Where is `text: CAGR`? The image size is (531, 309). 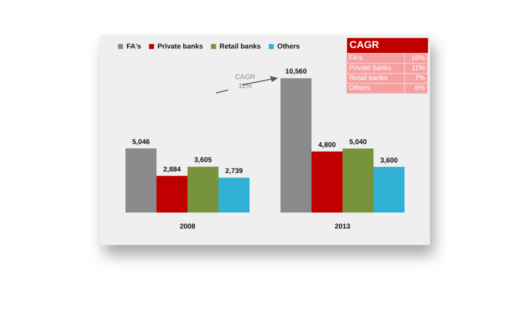 text: CAGR is located at coordinates (364, 45).